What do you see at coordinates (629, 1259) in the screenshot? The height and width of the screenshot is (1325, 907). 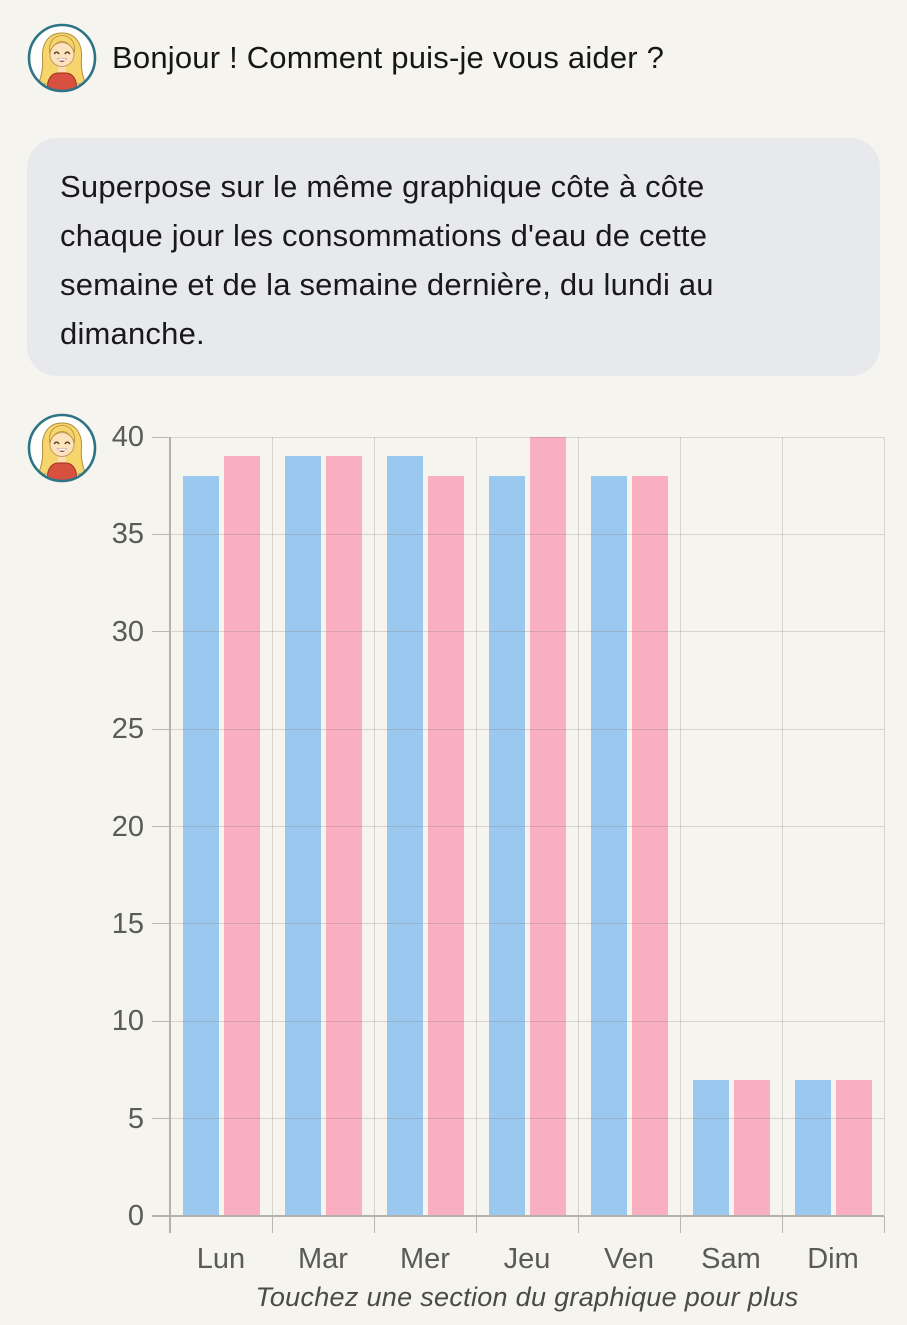 I see `x-axis-label-ven: Ven` at bounding box center [629, 1259].